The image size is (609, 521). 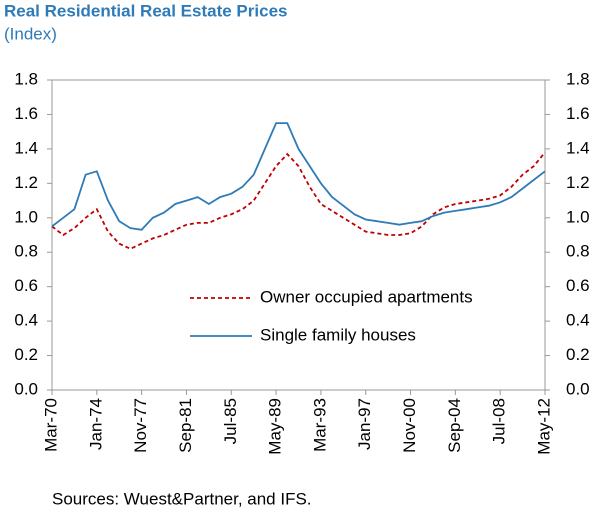 What do you see at coordinates (454, 425) in the screenshot?
I see `x-tick-label: Sep-04` at bounding box center [454, 425].